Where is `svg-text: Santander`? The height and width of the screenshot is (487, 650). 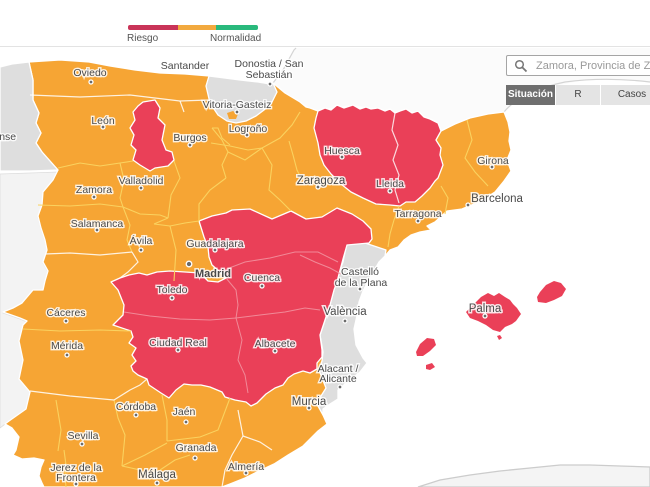
svg-text: Santander is located at coordinates (185, 66).